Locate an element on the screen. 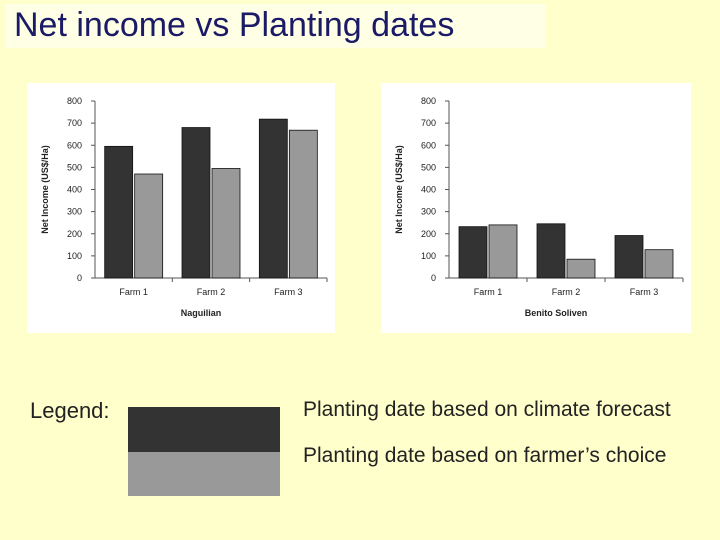  legend-label: Legend: is located at coordinates (70, 410).